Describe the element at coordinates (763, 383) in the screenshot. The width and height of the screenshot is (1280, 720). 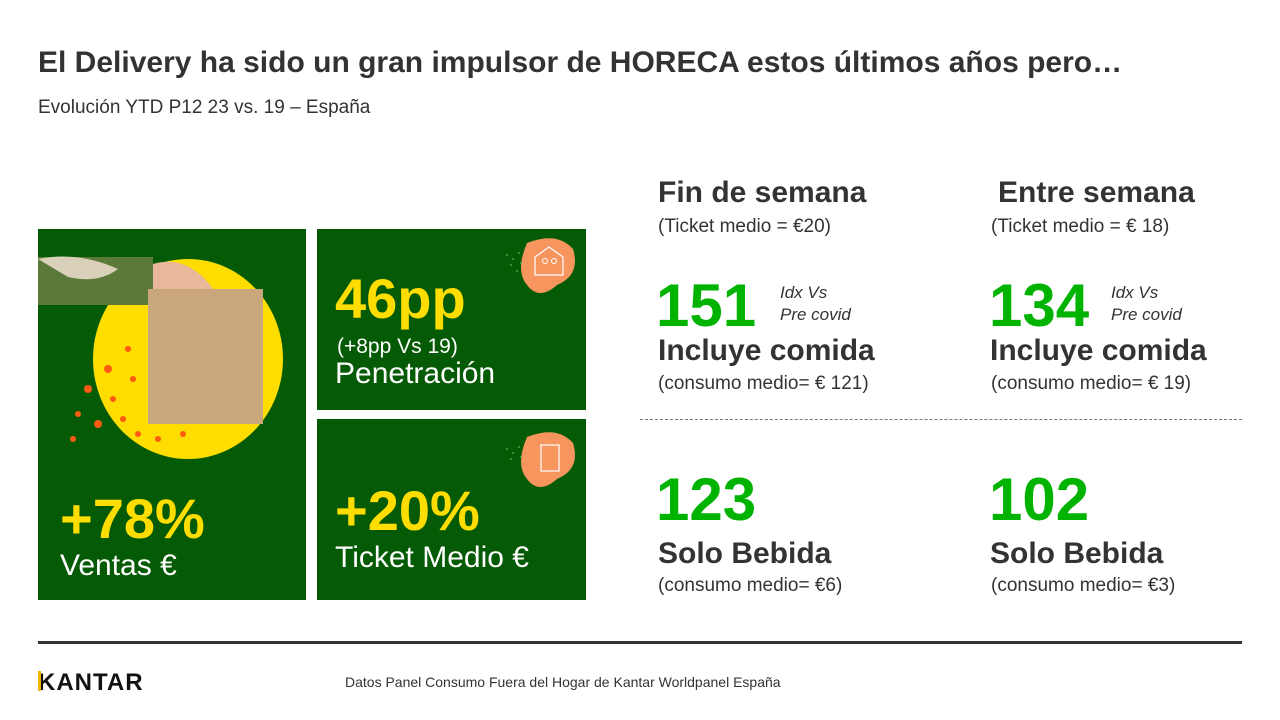
I see `food-consumo: (consumo medio= € 121)` at that location.